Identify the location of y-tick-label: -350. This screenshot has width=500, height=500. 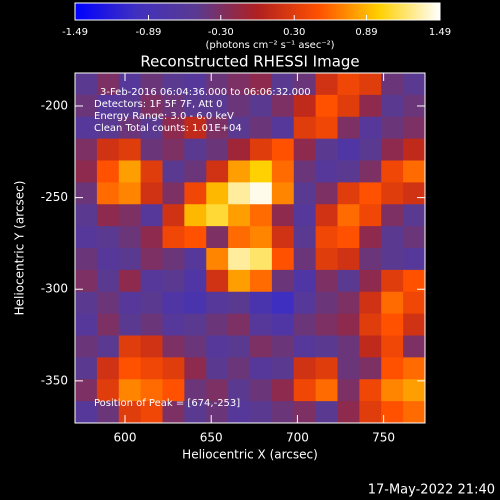
(54, 380).